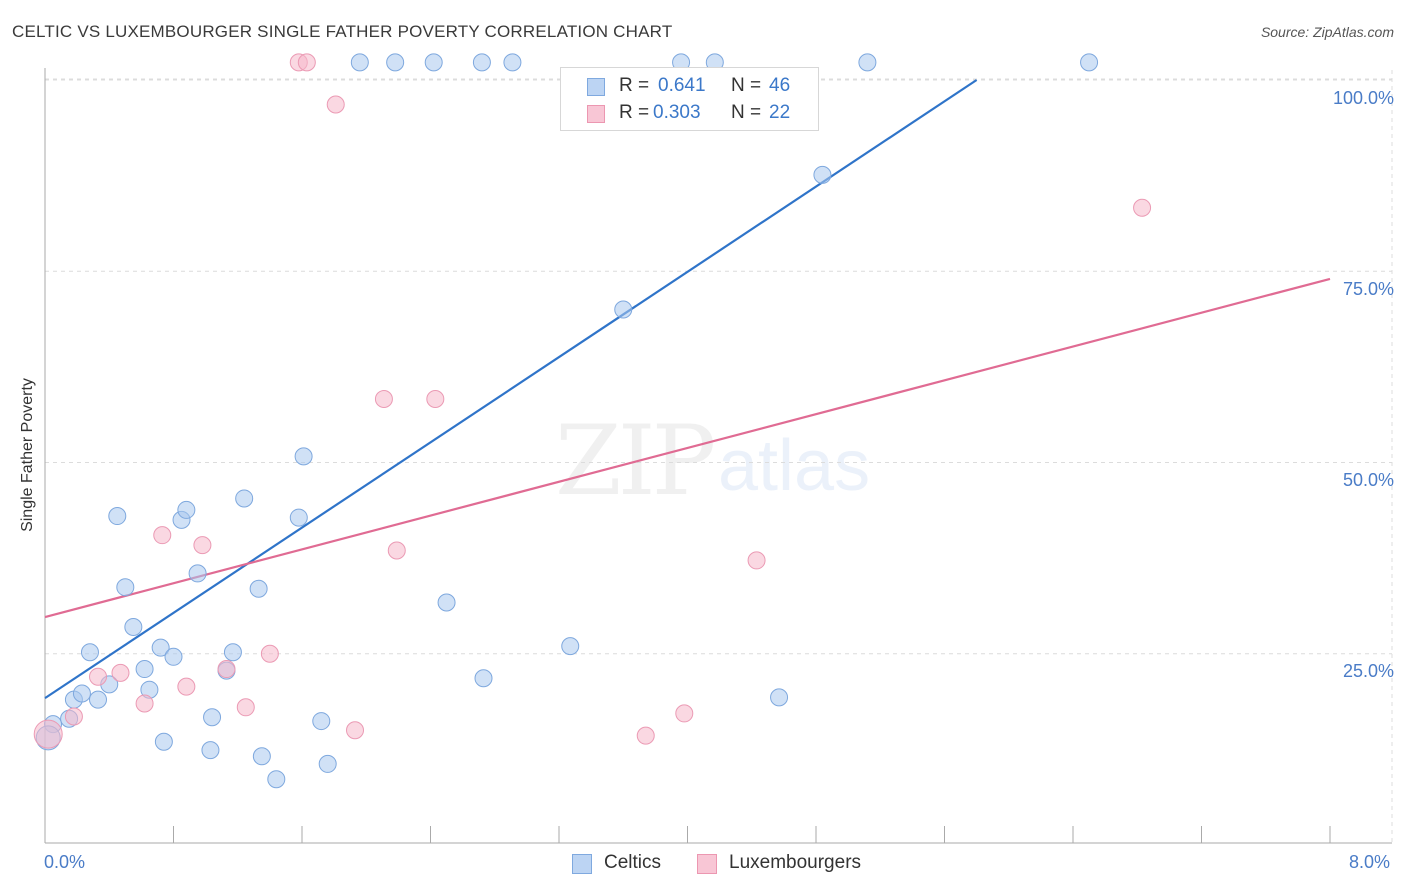 The image size is (1406, 892). I want to click on legend-r-value: 0.303, so click(677, 112).